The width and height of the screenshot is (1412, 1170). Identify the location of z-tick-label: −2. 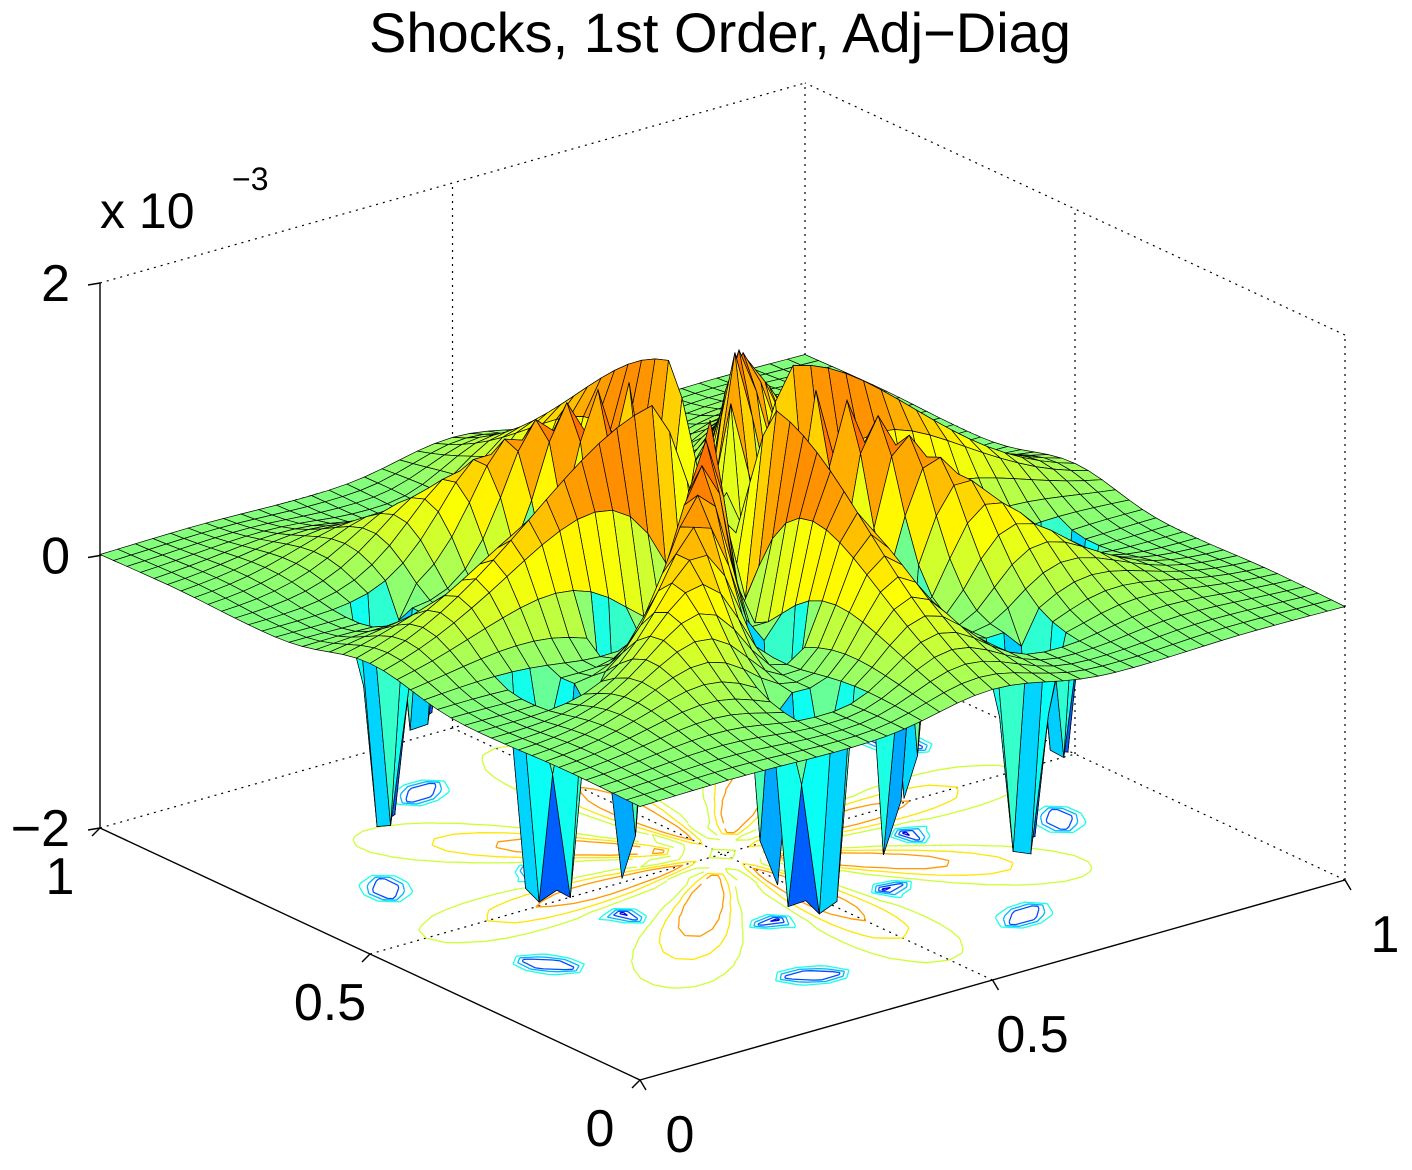
(40, 829).